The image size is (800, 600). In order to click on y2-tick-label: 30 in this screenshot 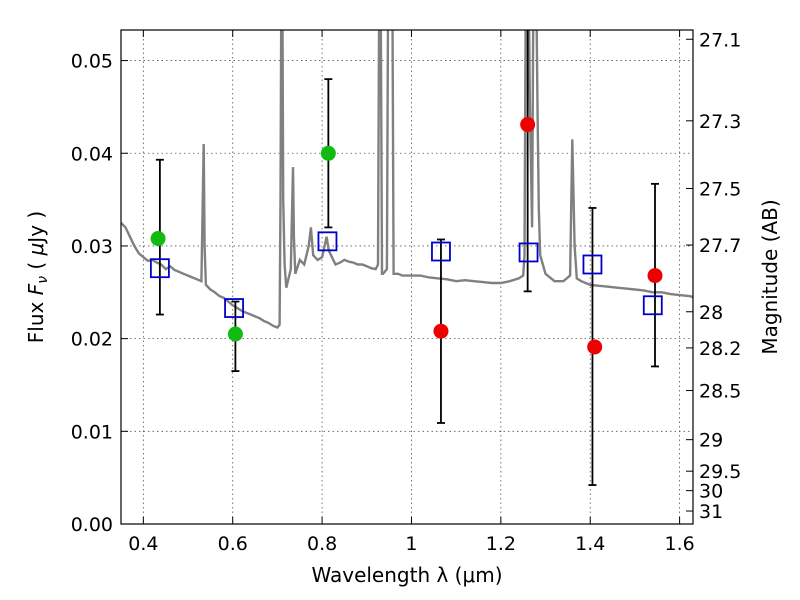, I will do `click(711, 492)`.